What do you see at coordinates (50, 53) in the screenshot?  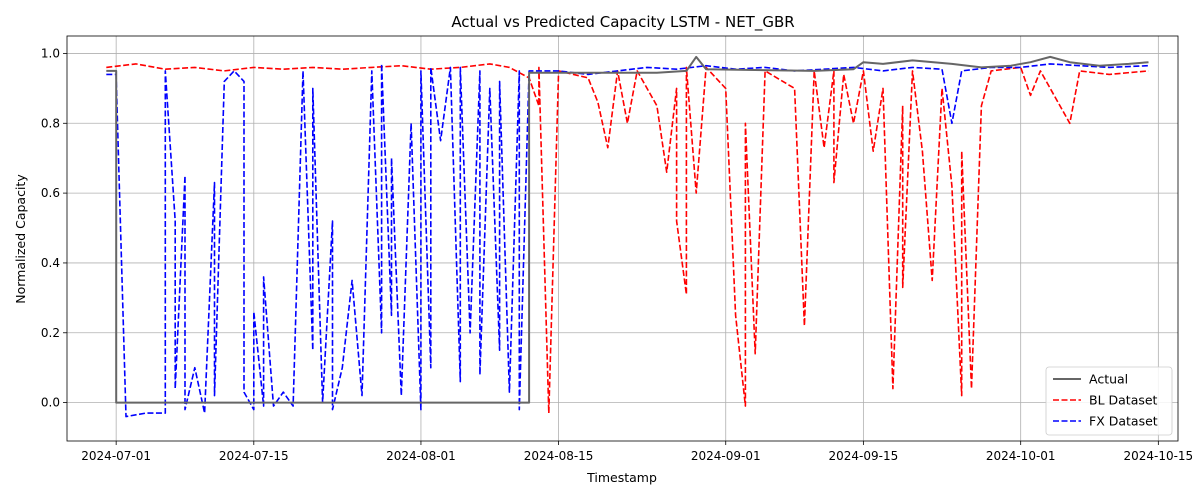 I see `y-tick-label: 1.0` at bounding box center [50, 53].